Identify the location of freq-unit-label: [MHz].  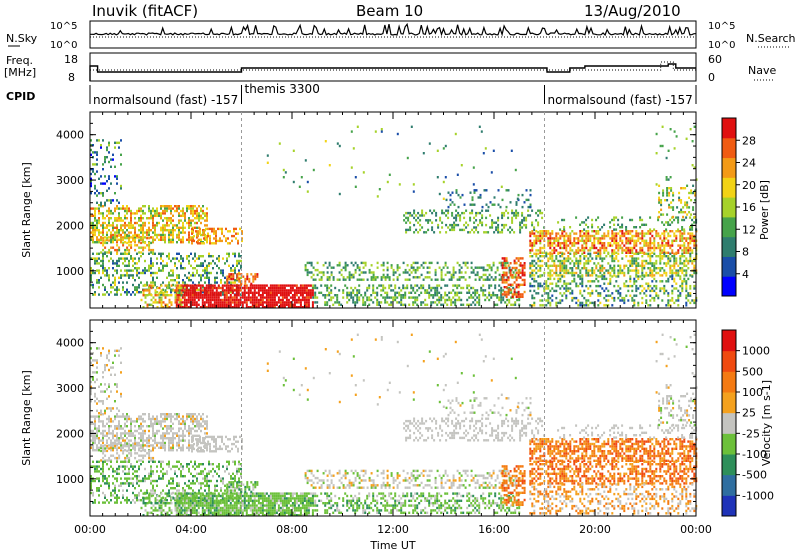
(20, 72).